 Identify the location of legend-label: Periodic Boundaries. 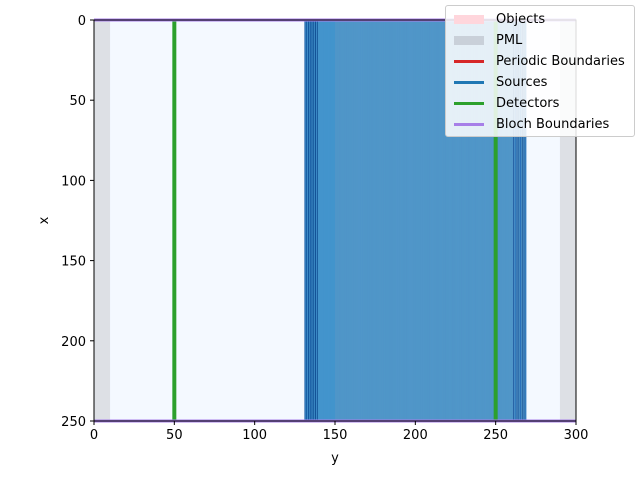
(560, 61).